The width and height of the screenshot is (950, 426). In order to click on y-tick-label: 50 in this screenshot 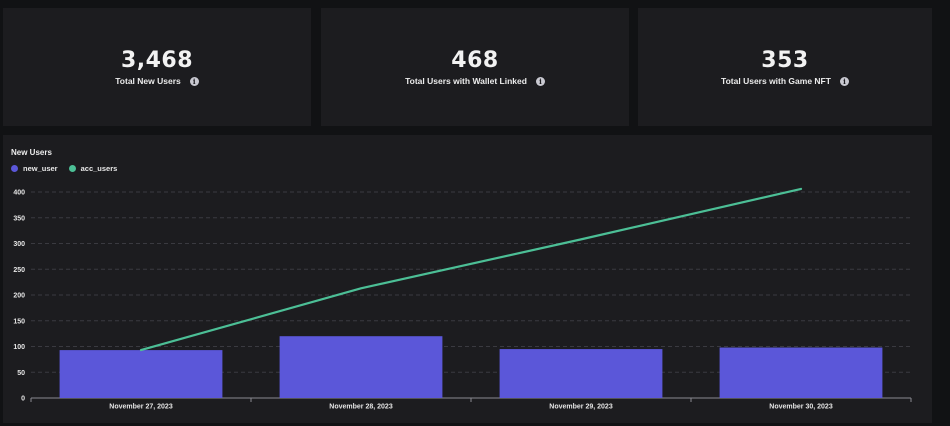, I will do `click(21, 373)`.